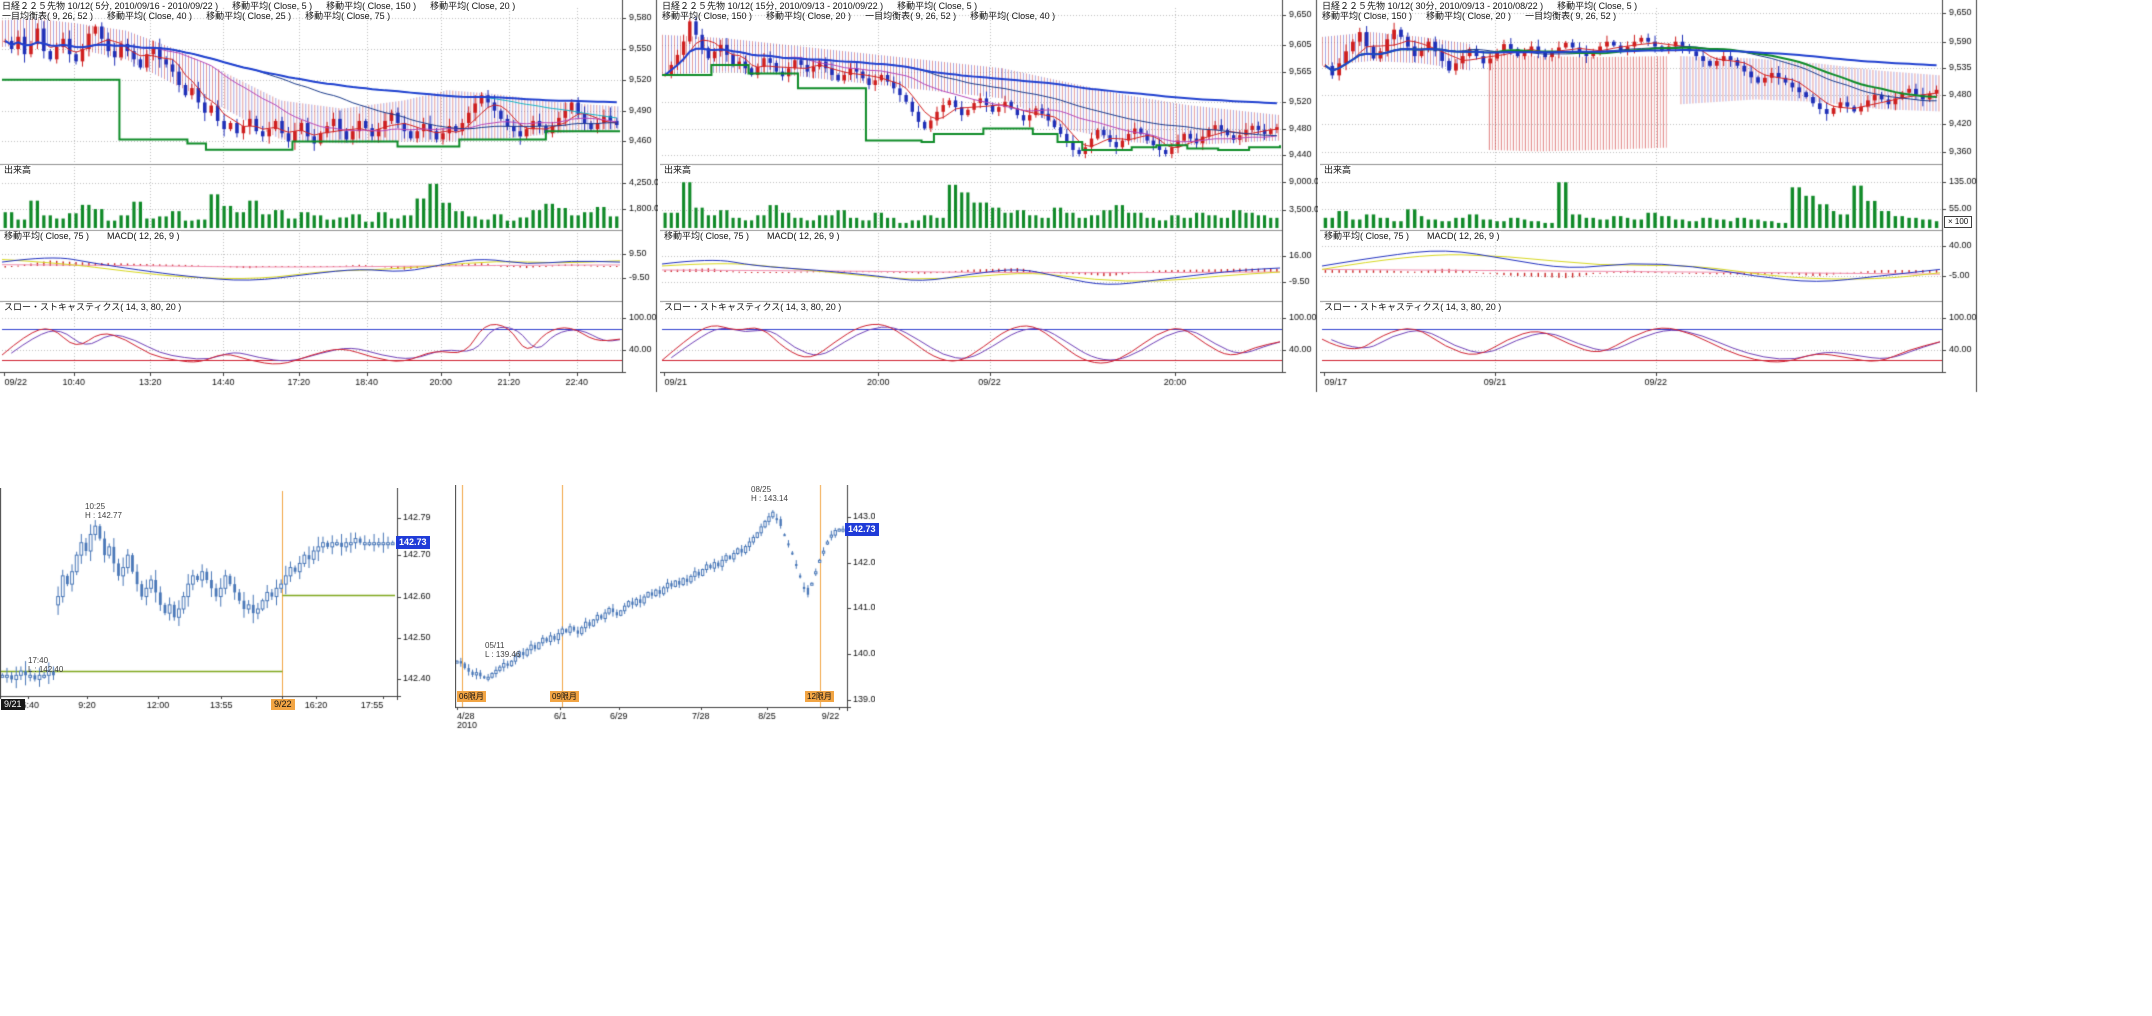  Describe the element at coordinates (819, 696) in the screenshot. I see `contract-month-badge: 12限月` at that location.